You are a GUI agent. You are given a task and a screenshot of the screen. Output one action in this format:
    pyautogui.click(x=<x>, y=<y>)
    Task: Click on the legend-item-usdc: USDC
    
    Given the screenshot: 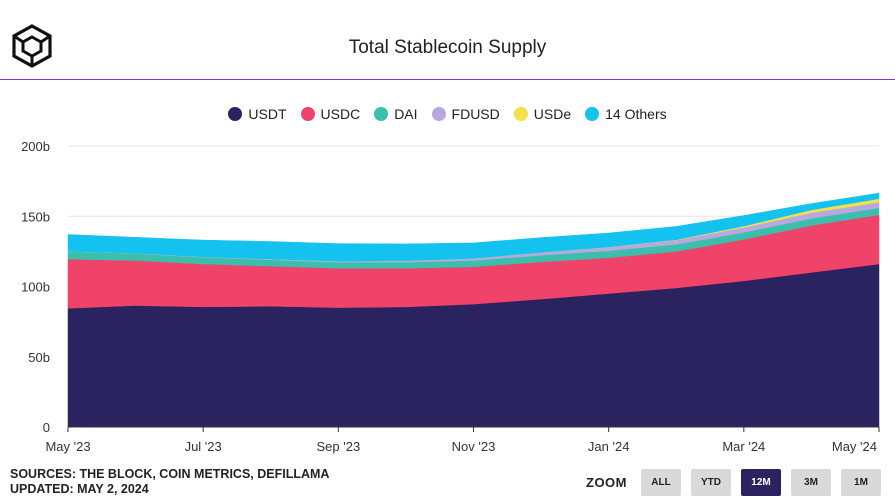 What is the action you would take?
    pyautogui.click(x=330, y=114)
    